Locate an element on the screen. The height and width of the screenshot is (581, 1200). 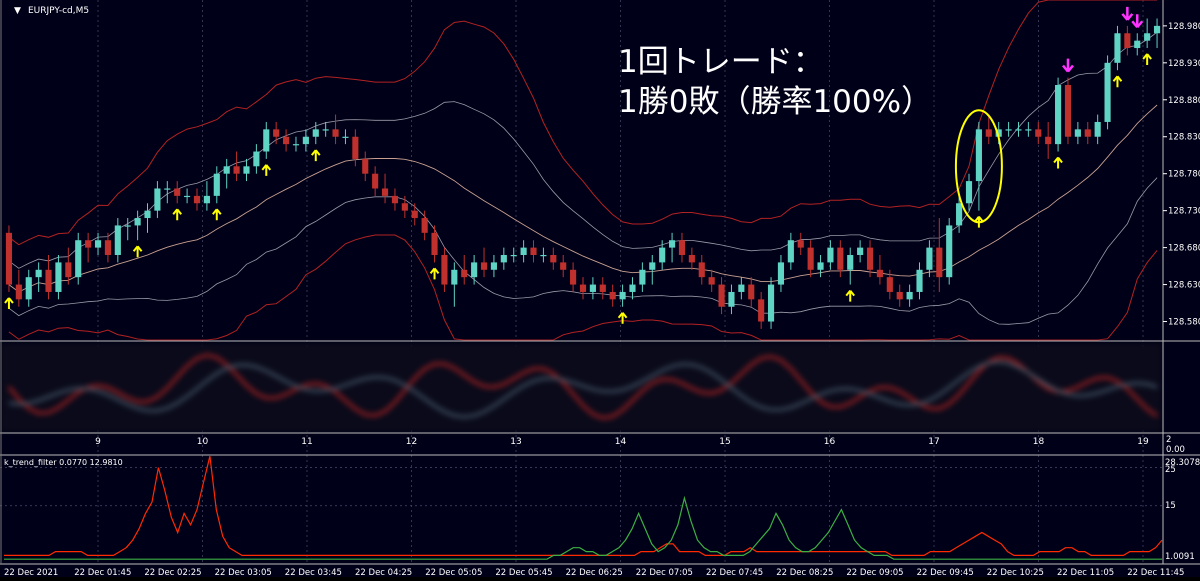
osc-x-label: 14 is located at coordinates (621, 442).